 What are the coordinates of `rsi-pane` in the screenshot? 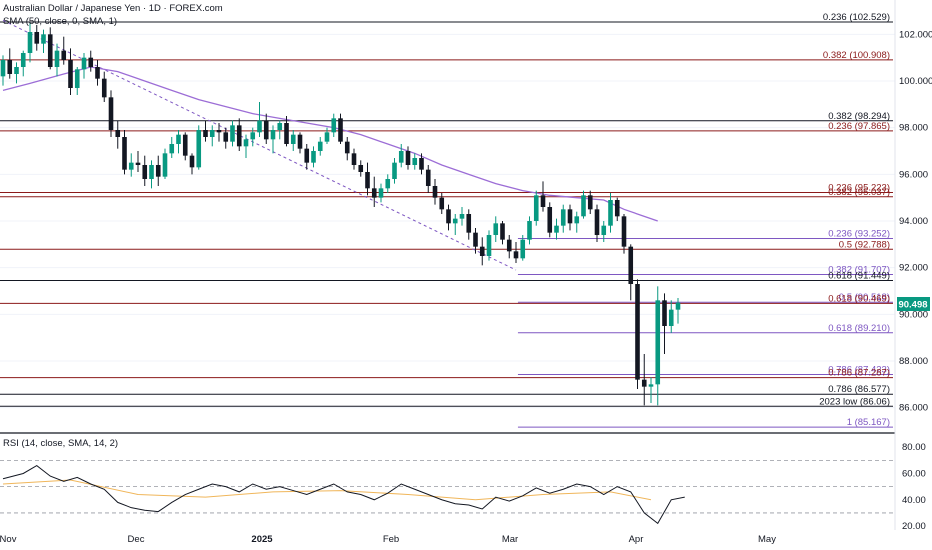 It's located at (447, 492).